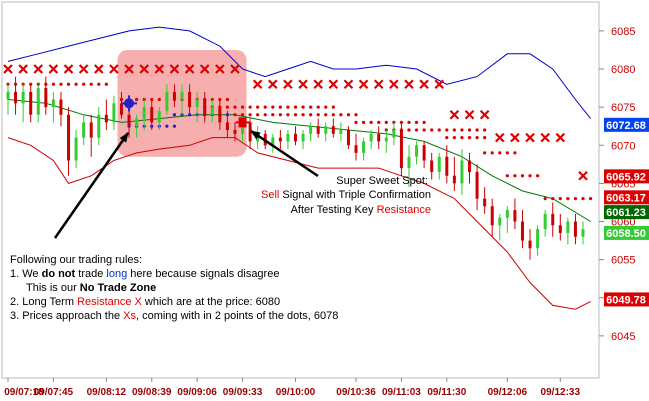 This screenshot has height=401, width=649. What do you see at coordinates (401, 392) in the screenshot?
I see `x-tick-label: 09/11:03` at bounding box center [401, 392].